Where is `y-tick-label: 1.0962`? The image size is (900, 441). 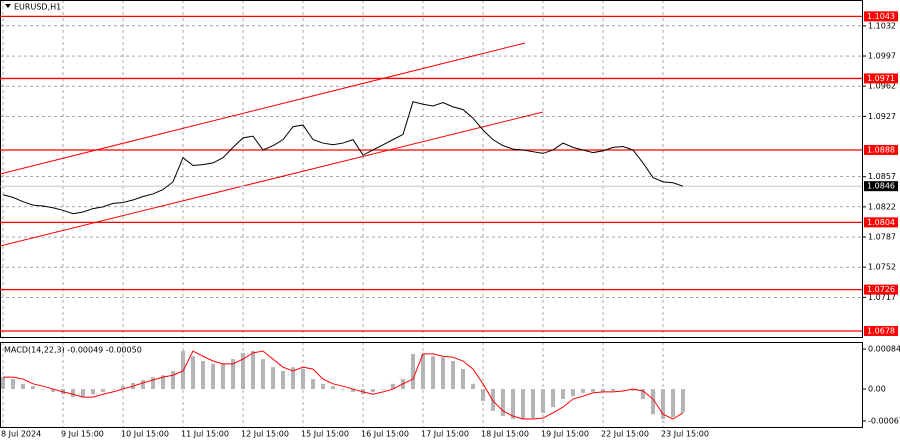 y-tick-label: 1.0962 is located at coordinates (882, 86).